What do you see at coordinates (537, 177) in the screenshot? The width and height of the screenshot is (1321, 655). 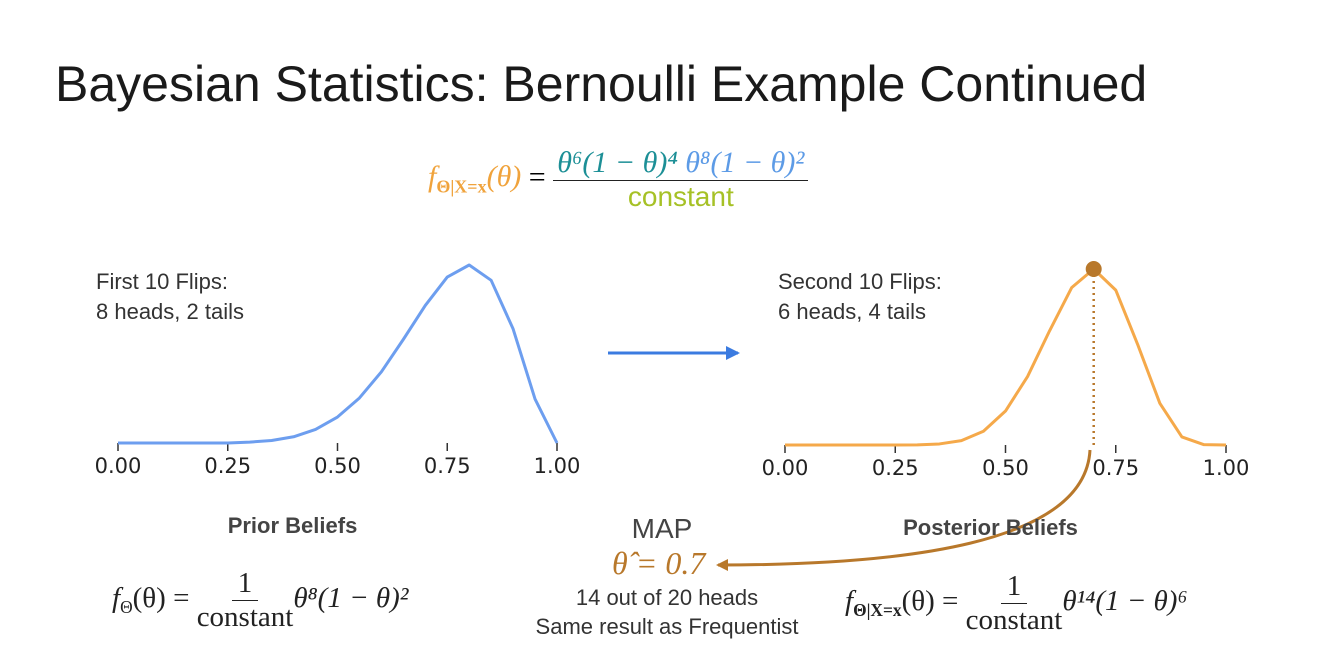 I see `equals: =` at bounding box center [537, 177].